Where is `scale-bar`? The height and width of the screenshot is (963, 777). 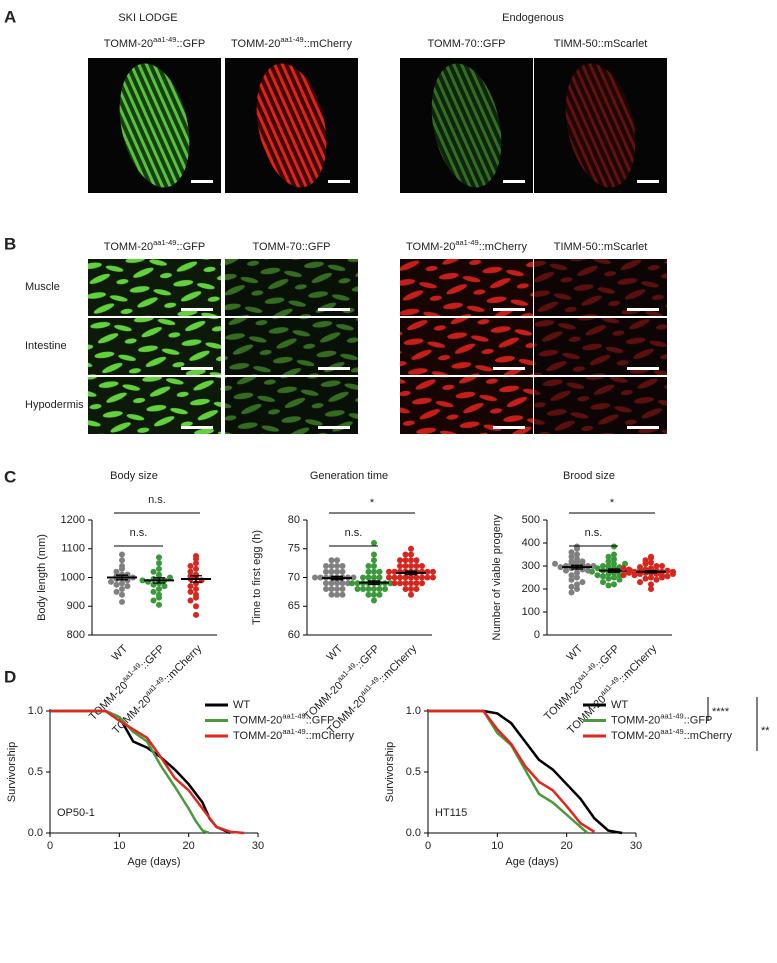
scale-bar is located at coordinates (334, 309).